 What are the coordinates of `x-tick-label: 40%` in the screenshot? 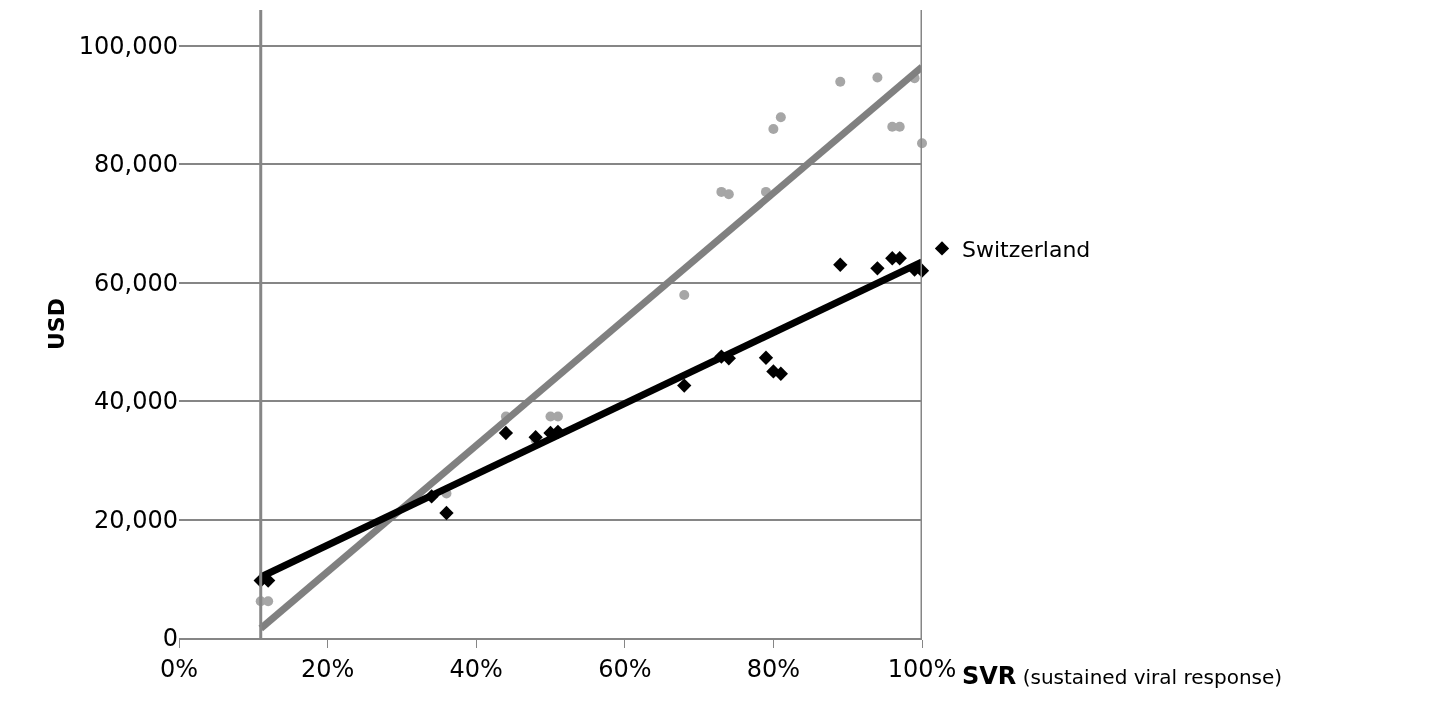 It's located at (476, 668).